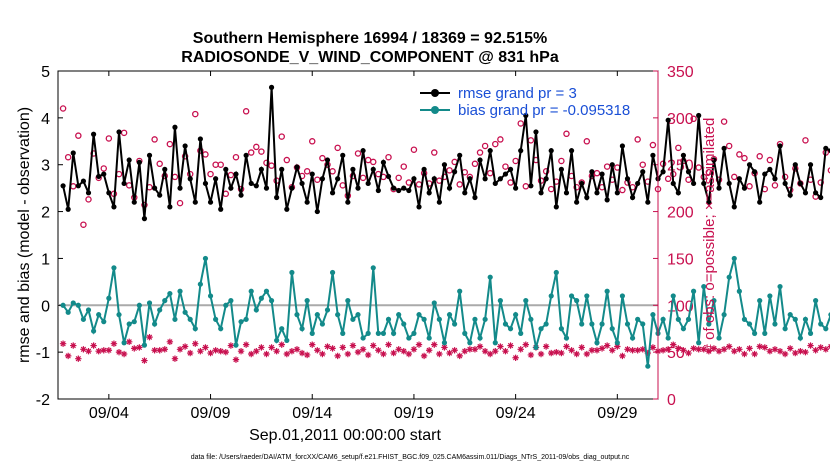 This screenshot has width=830, height=470. Describe the element at coordinates (680, 213) in the screenshot. I see `y-right-tick-label: 200` at that location.